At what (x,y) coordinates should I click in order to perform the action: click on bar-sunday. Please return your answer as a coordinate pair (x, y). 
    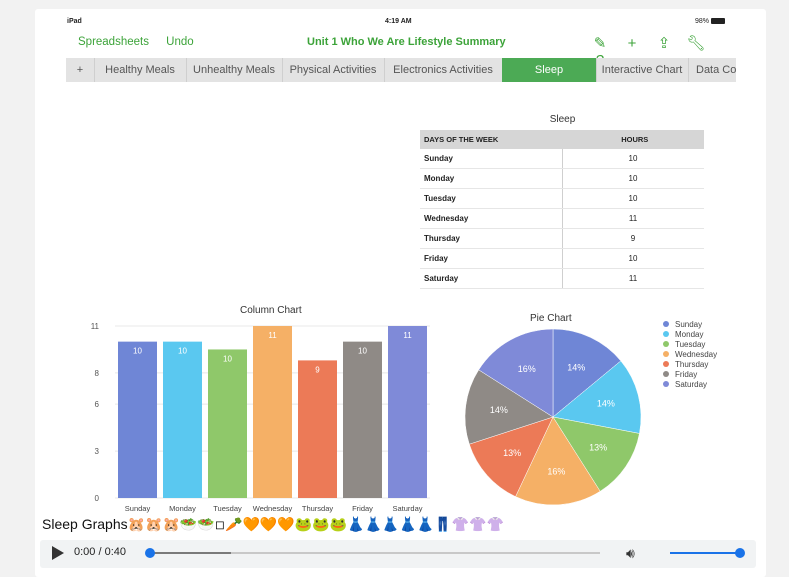
    Looking at the image, I should click on (137, 419).